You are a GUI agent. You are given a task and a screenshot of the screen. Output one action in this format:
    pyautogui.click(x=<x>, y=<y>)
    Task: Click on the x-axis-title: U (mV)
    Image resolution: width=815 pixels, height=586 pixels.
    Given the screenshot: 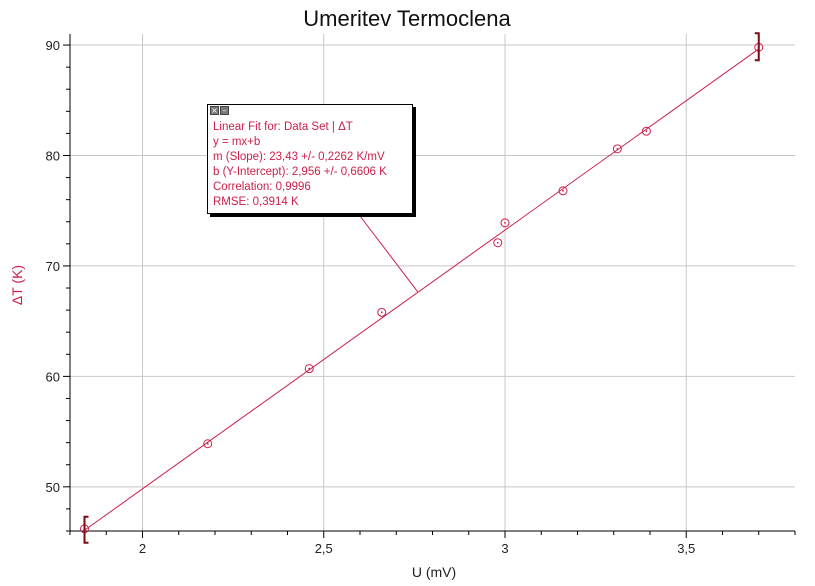 What is the action you would take?
    pyautogui.click(x=434, y=572)
    